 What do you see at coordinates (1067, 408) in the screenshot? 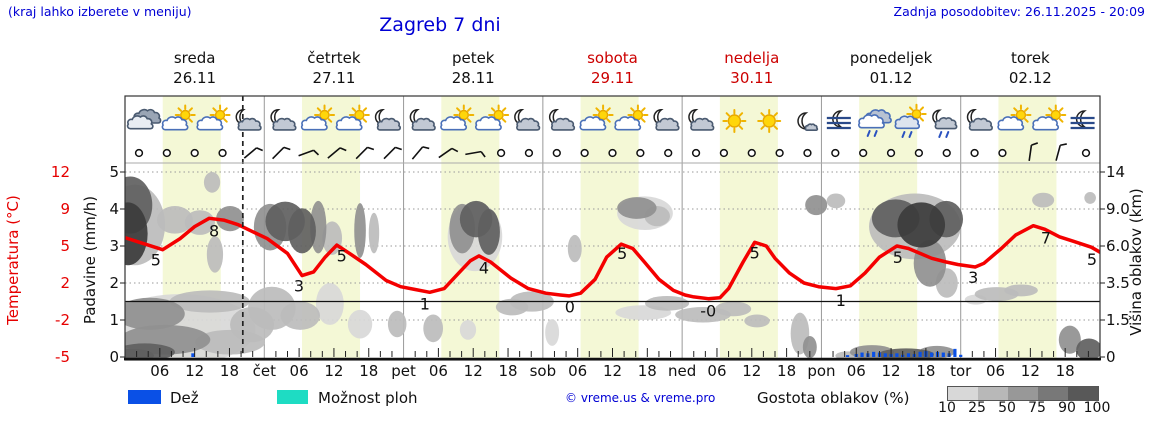
I see `density-scale-tick: 90` at bounding box center [1067, 408].